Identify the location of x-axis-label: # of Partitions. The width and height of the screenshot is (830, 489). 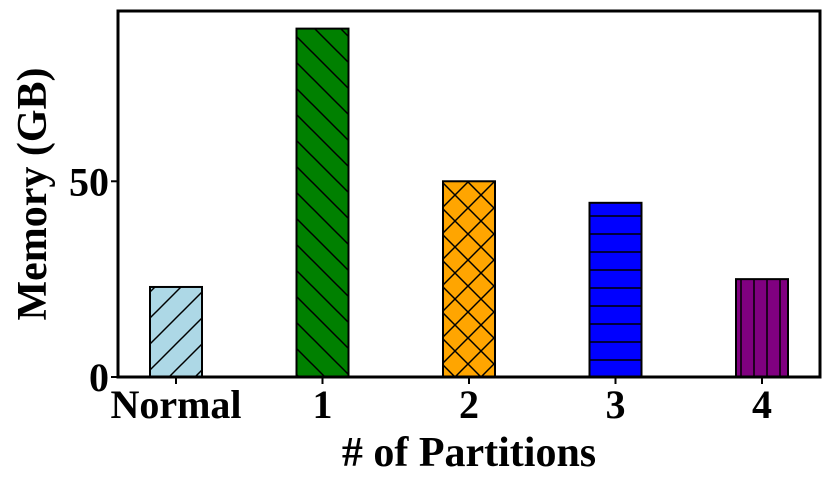
(469, 453).